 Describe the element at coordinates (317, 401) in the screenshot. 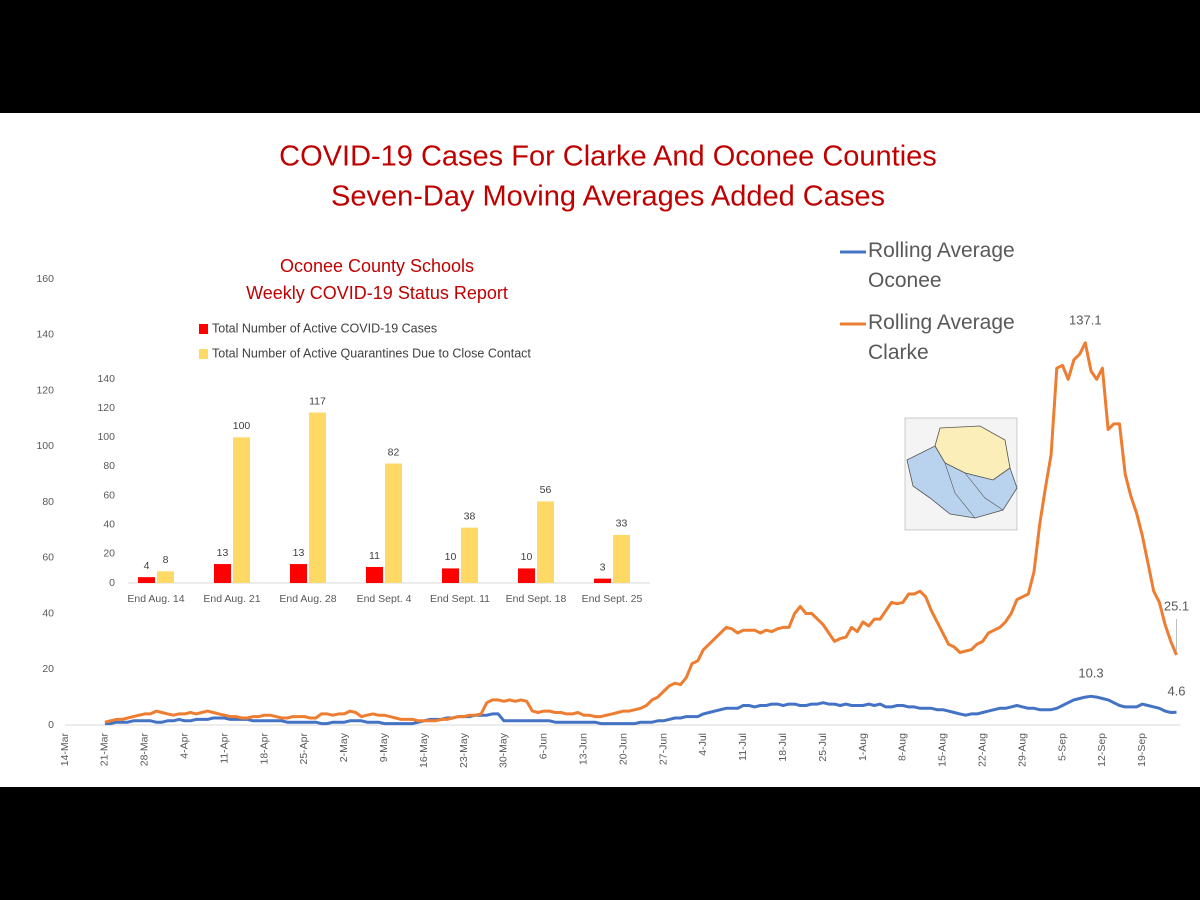

I see `data-label: 117` at that location.